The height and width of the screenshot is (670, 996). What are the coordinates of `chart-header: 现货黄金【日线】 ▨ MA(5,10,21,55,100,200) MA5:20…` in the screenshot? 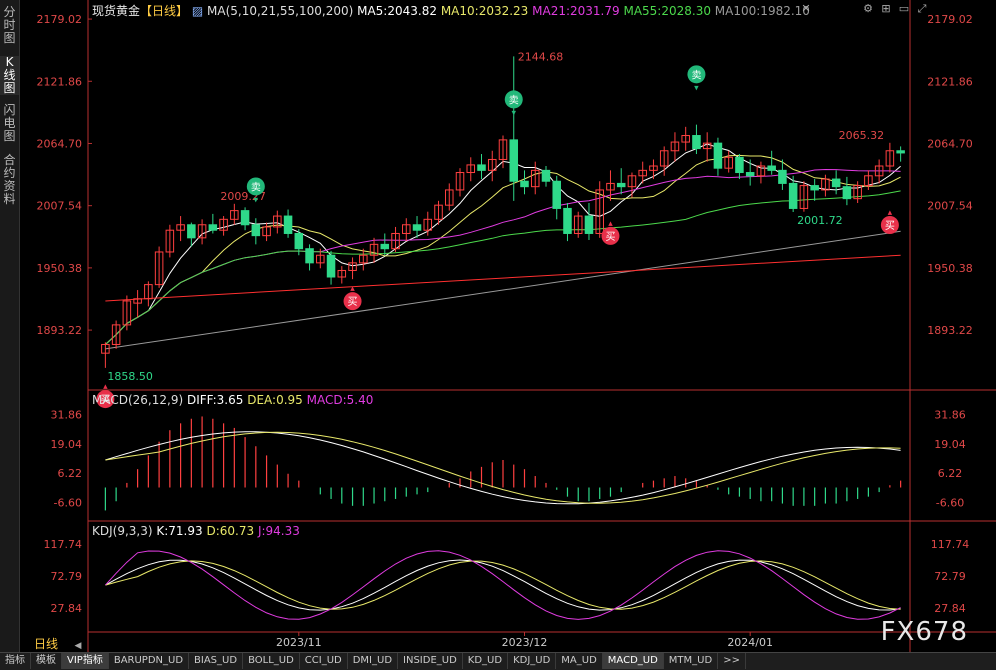 It's located at (451, 10).